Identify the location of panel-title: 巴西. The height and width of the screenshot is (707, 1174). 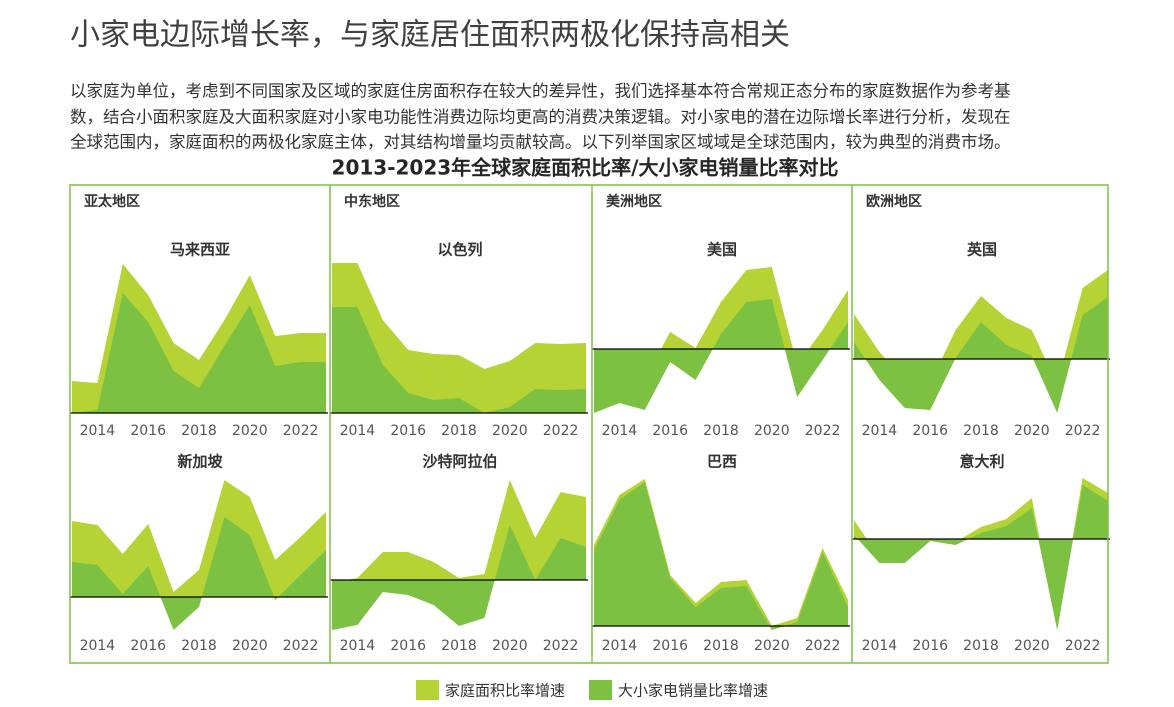
(722, 462).